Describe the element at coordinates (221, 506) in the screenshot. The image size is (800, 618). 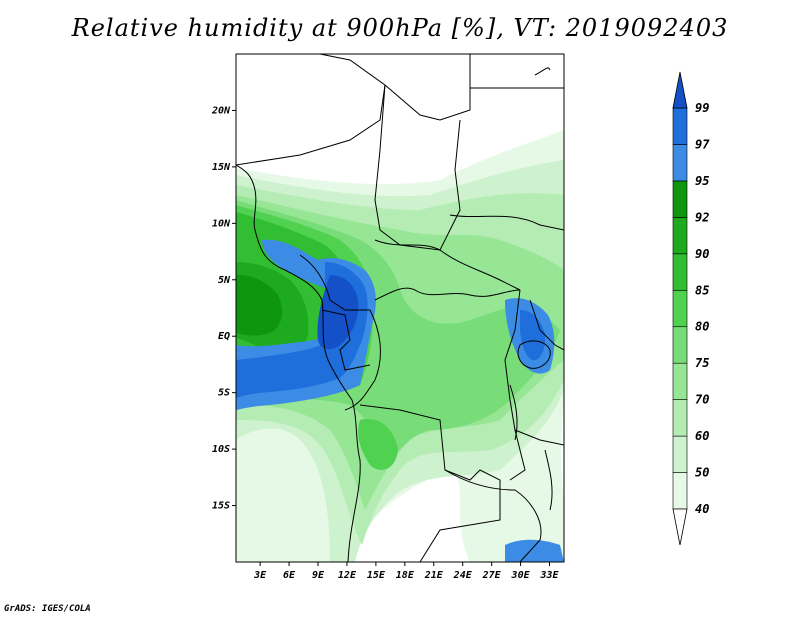
I see `lat-tick-label: 15S` at that location.